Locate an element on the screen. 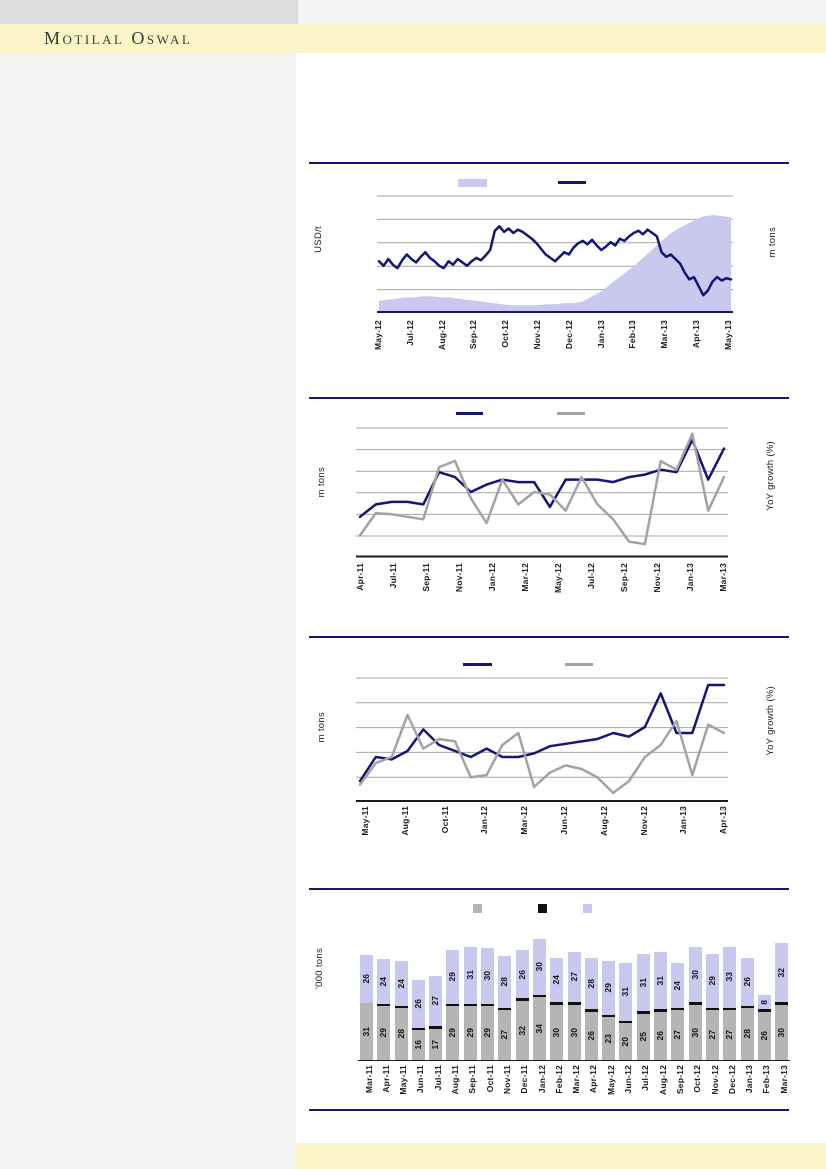 The width and height of the screenshot is (826, 1169). bar-segment-gray: 34 is located at coordinates (539, 1028).